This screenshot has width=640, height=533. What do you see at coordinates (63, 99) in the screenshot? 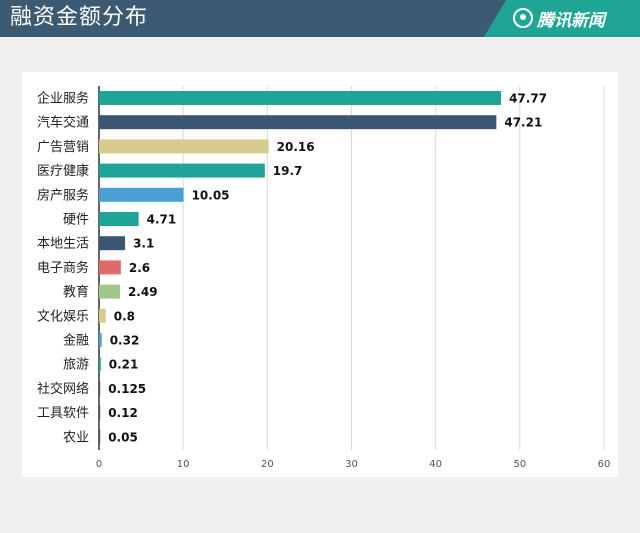
I see `category-label: 企业服务` at bounding box center [63, 99].